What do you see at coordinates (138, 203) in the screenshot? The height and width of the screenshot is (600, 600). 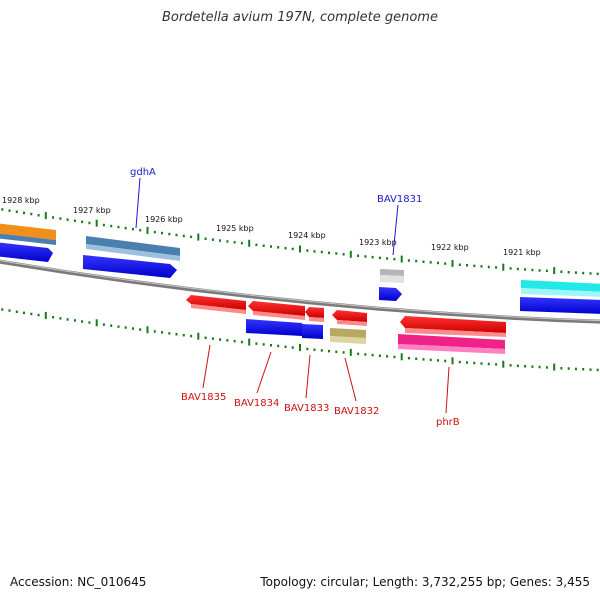 I see `leader-gdhA` at bounding box center [138, 203].